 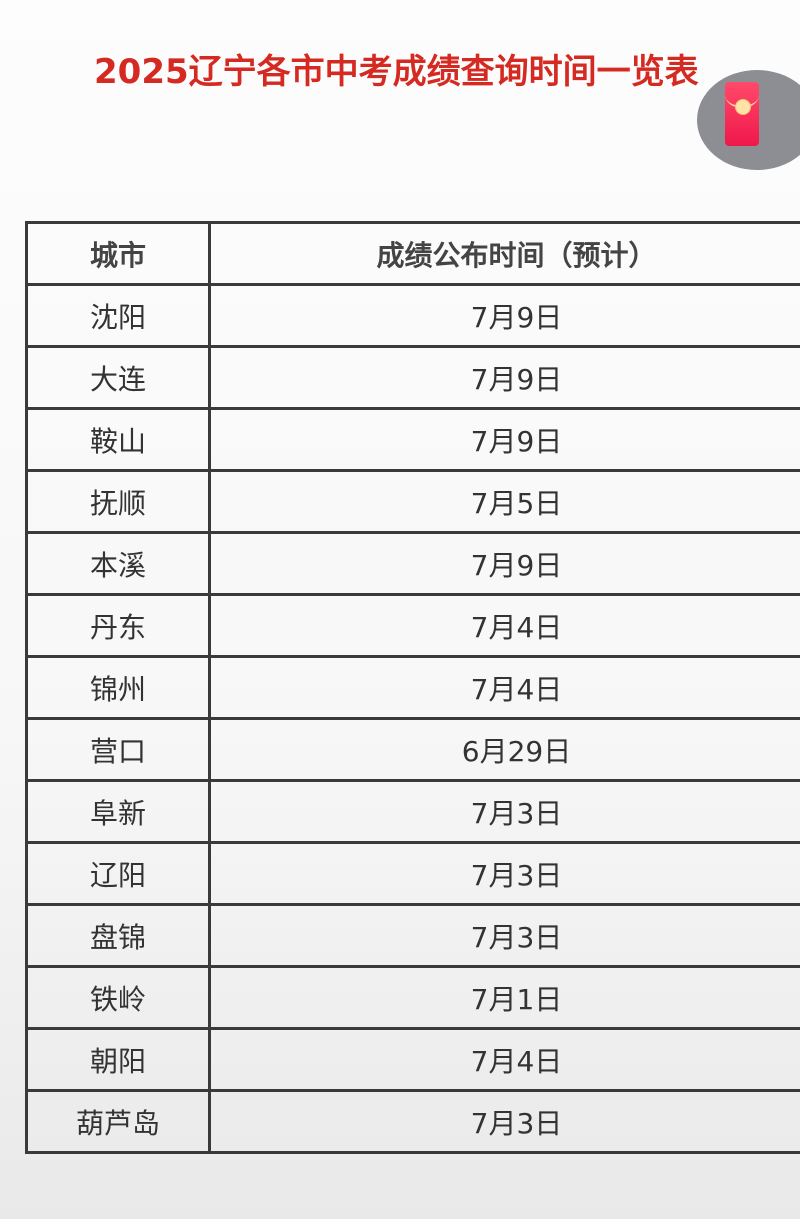 I want to click on city-cell: 大连, so click(x=118, y=377).